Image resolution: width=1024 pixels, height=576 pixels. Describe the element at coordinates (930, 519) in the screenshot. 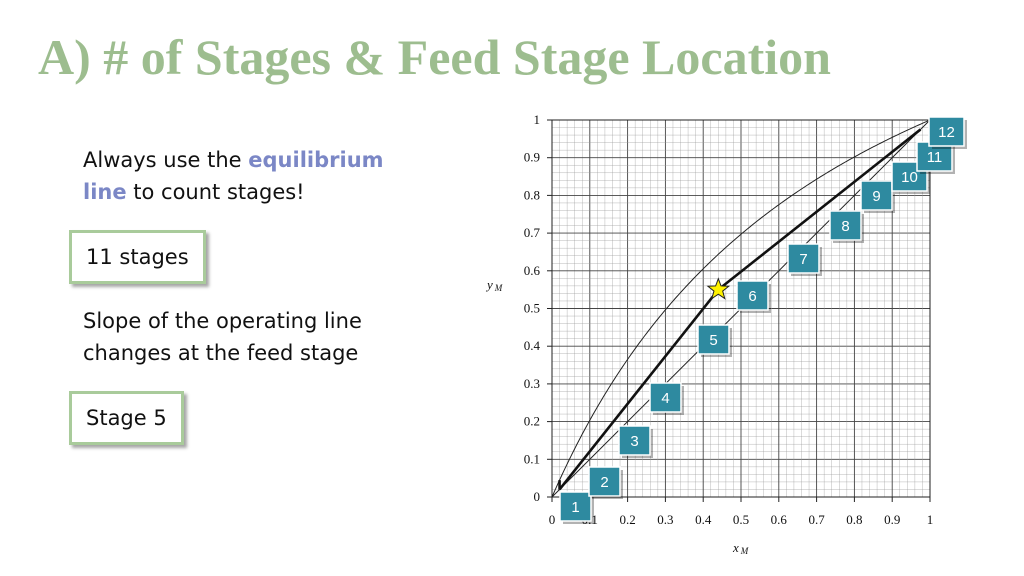

I see `x-tick-label: 1` at that location.